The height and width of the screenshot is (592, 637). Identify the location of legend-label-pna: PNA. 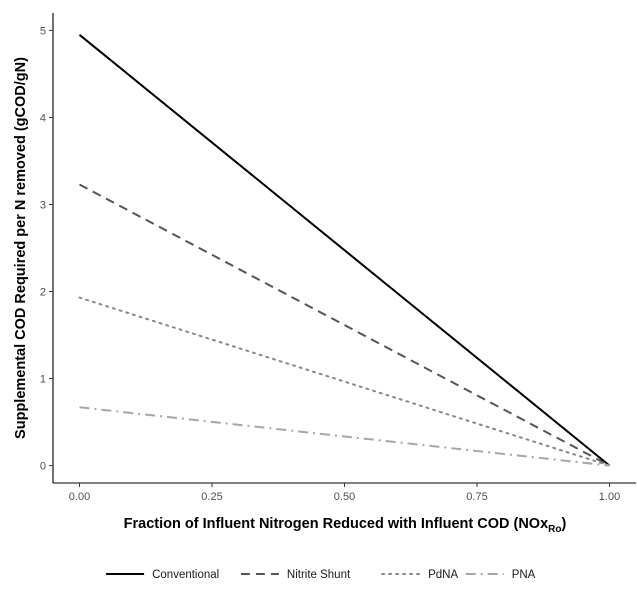
(524, 575).